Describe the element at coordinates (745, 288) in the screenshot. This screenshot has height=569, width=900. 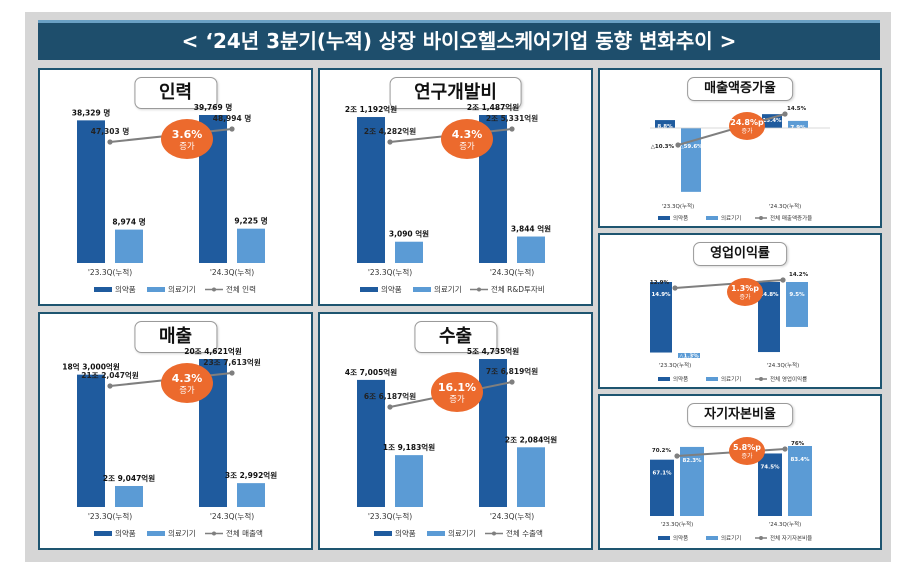
I see `growth-badge-value-op_margin: 1.3%p` at that location.